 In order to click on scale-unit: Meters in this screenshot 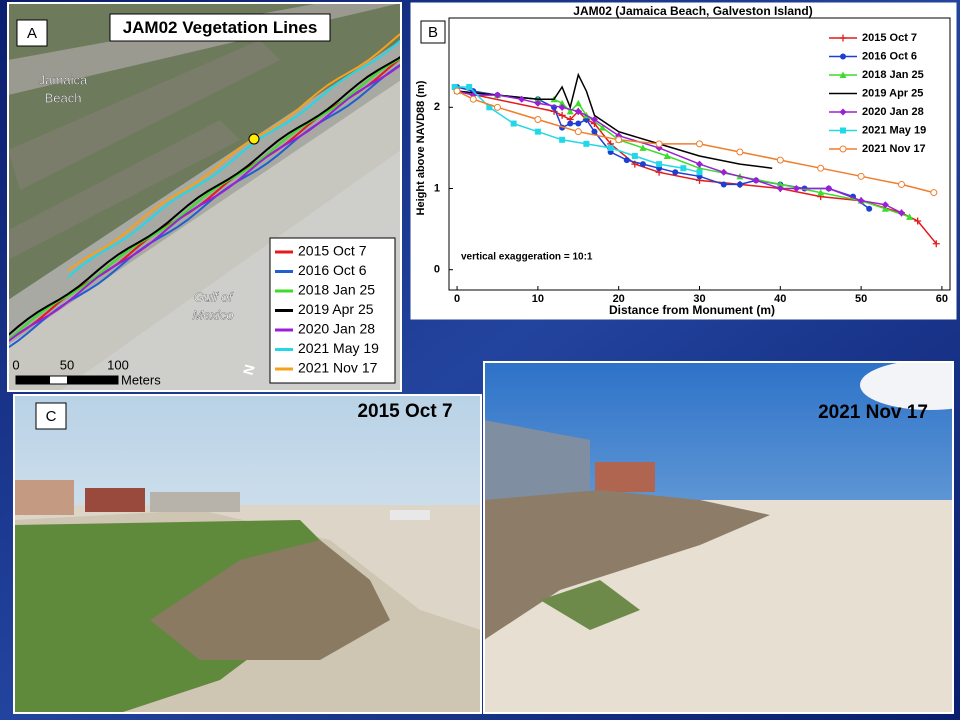, I will do `click(141, 379)`.